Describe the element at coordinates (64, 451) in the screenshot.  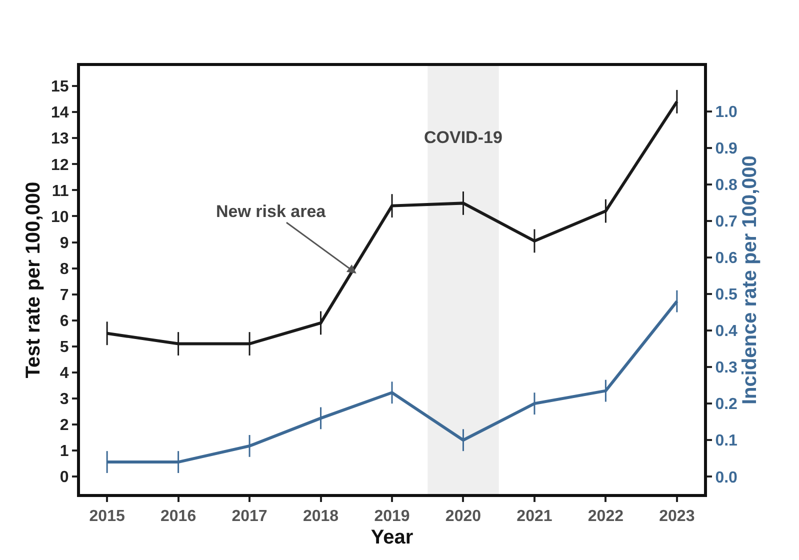
I see `y-tick-label: 1` at that location.